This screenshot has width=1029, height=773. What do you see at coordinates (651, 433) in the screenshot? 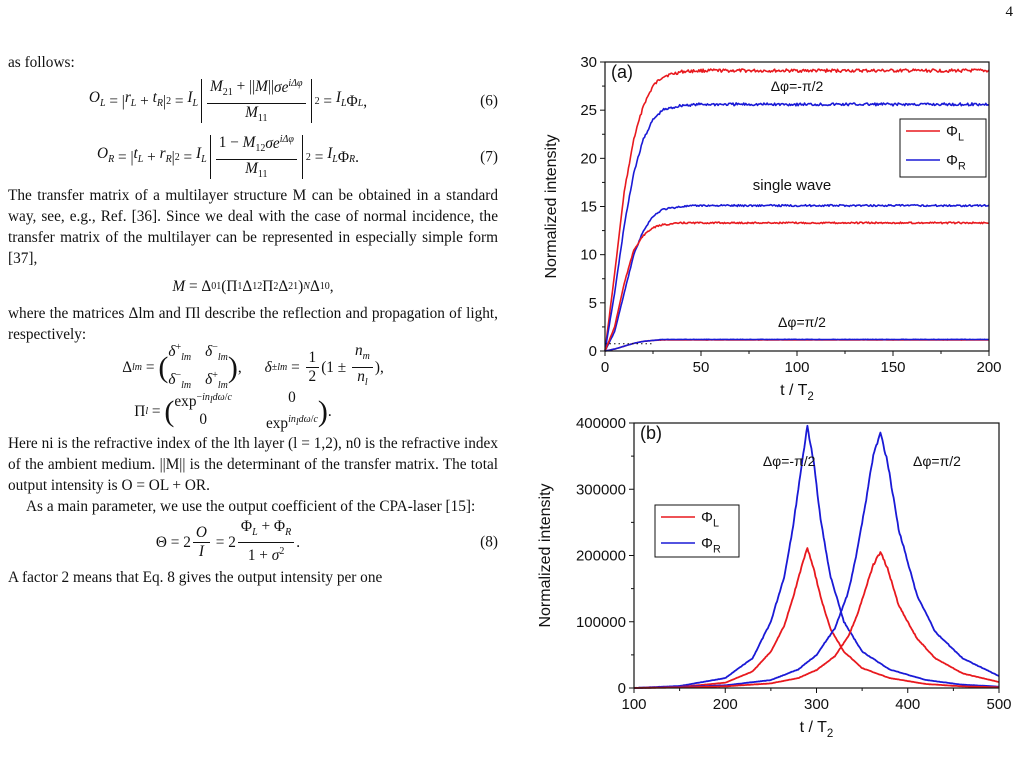
I see `panel-label: (b)` at bounding box center [651, 433].